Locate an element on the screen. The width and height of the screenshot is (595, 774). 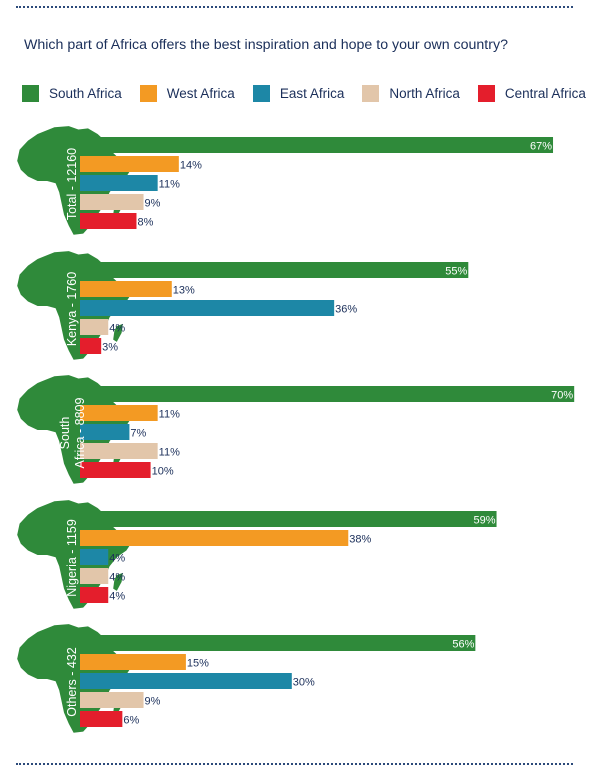
legend-label-east-africa: East Africa is located at coordinates (312, 93).